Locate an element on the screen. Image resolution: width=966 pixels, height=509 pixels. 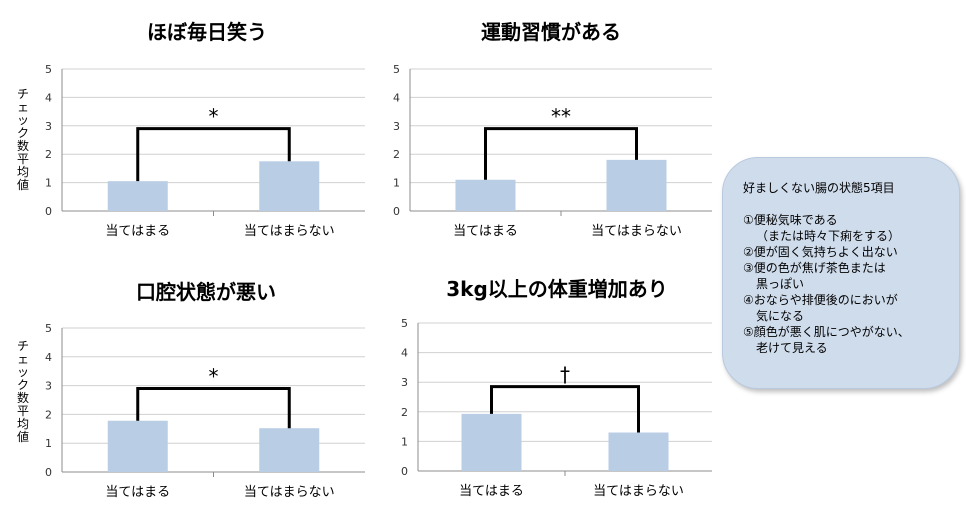
chart-title: 3kg以上の体重増加あり is located at coordinates (557, 289).